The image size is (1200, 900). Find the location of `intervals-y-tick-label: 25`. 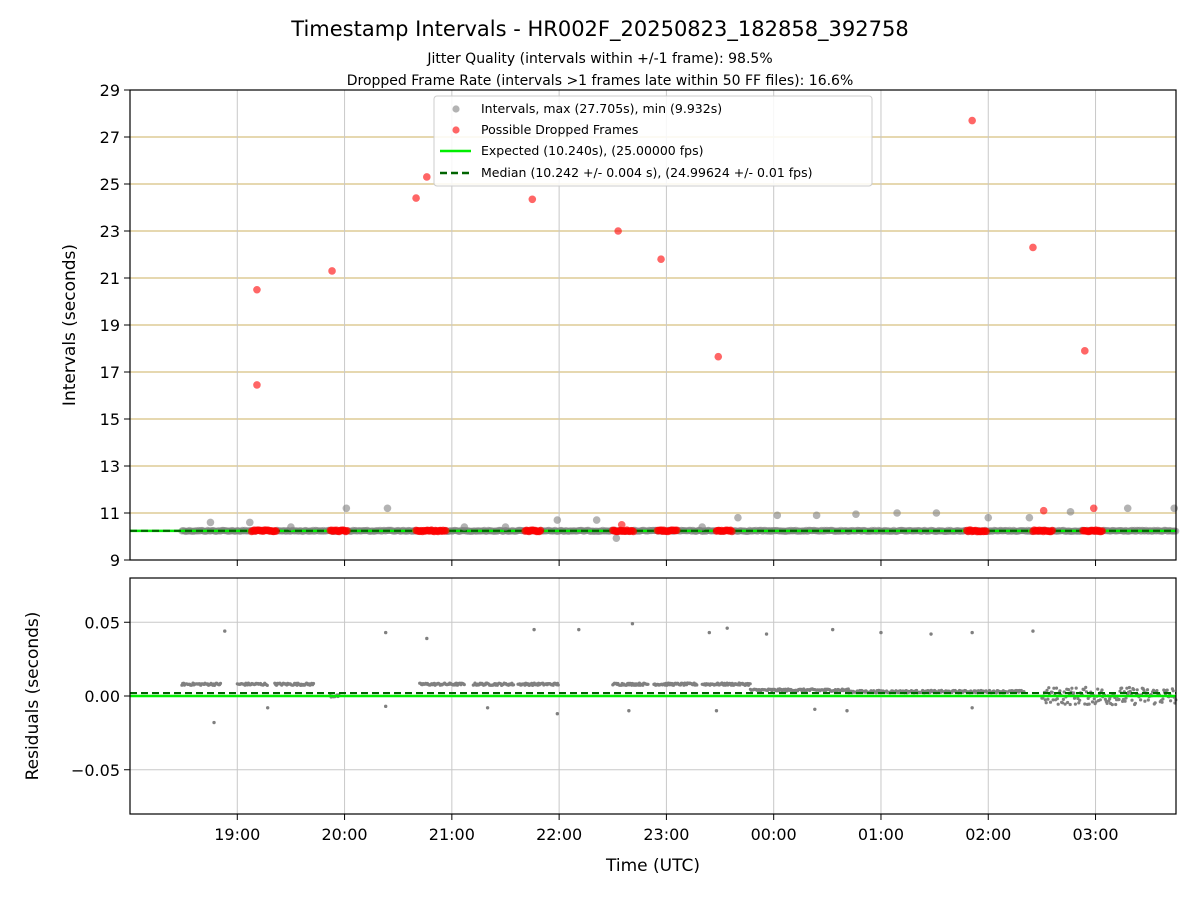

intervals-y-tick-label: 25 is located at coordinates (110, 184).